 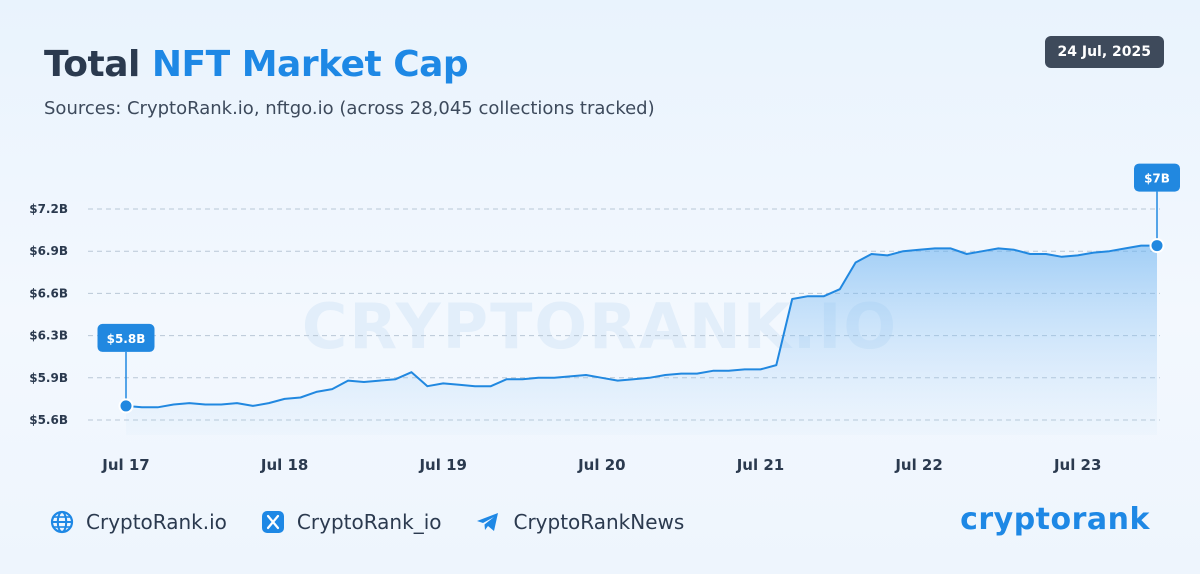 What do you see at coordinates (760, 465) in the screenshot?
I see `x-tick-label: Jul 21` at bounding box center [760, 465].